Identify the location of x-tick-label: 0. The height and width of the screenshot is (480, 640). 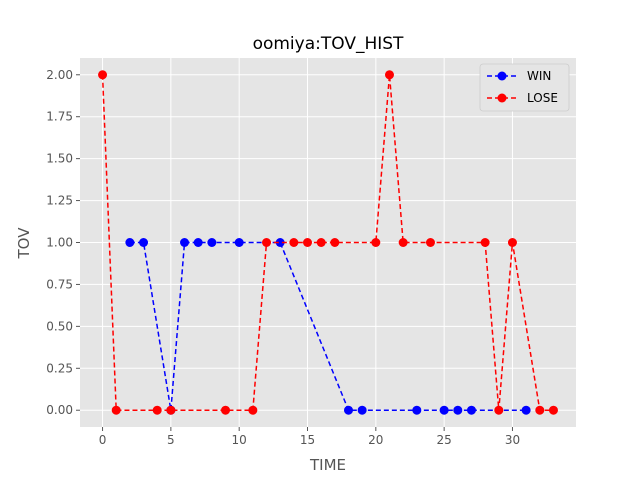
(103, 440).